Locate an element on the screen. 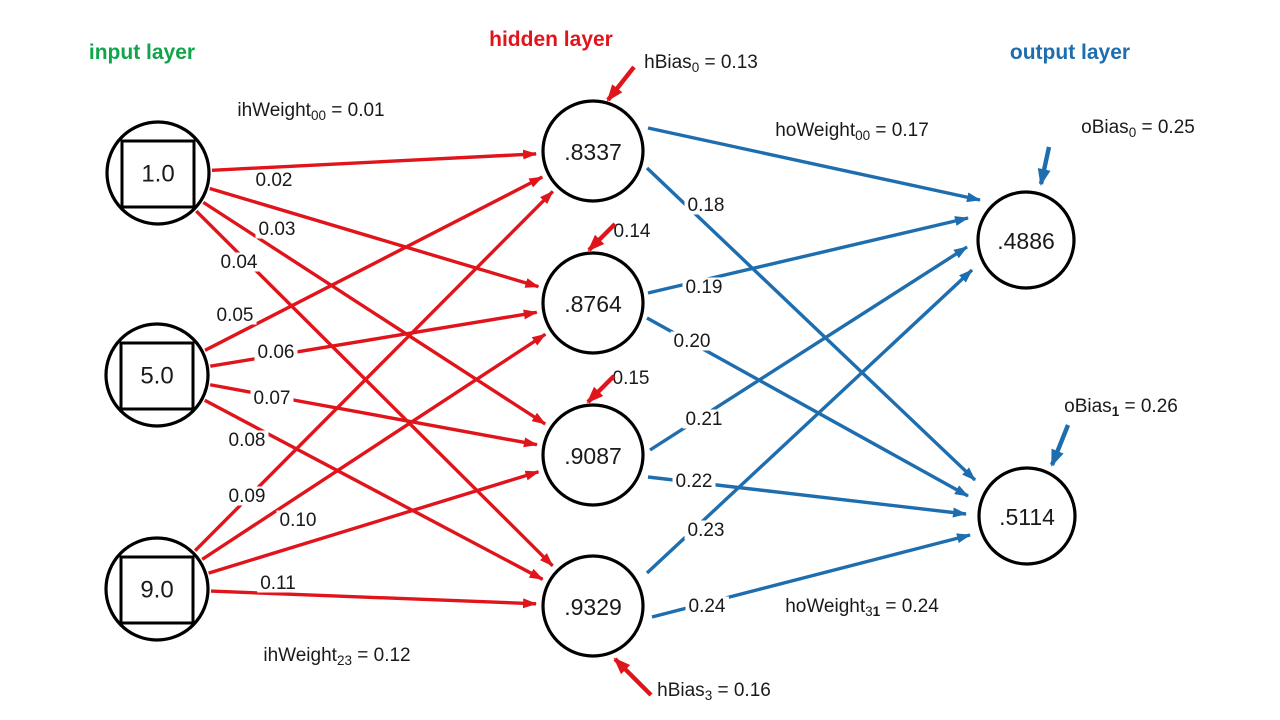  weight-label-ih20-bg is located at coordinates (247, 496).